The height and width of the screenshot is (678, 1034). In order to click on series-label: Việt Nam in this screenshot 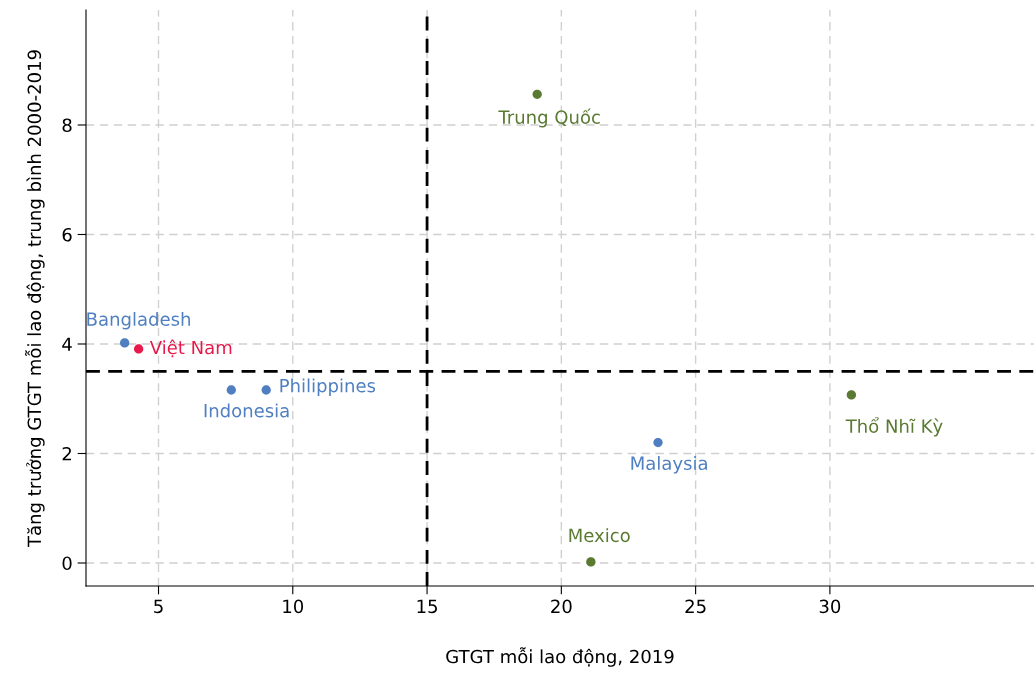, I will do `click(190, 348)`.